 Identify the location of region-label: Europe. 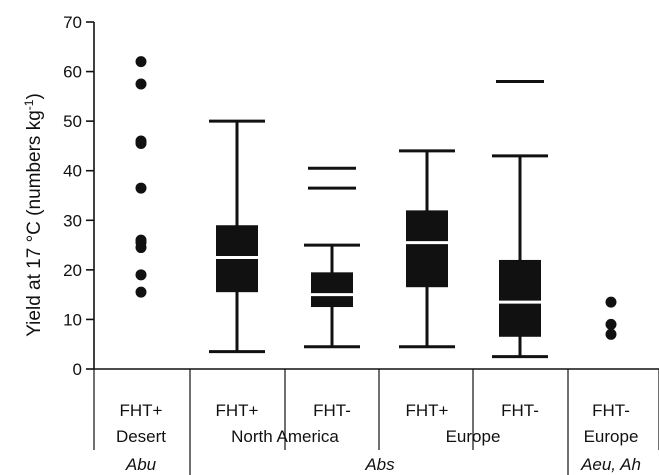
(473, 436).